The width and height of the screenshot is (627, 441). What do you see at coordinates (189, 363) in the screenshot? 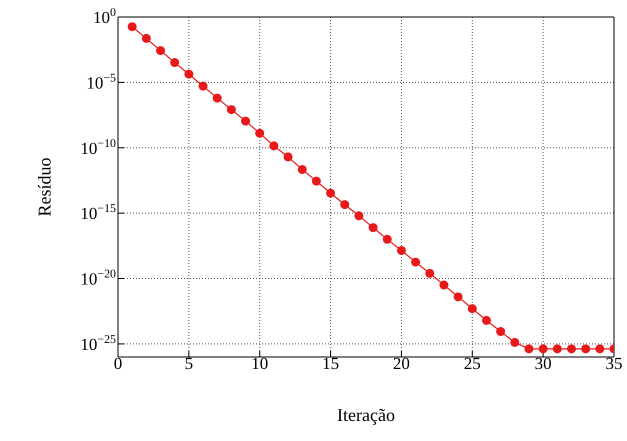
I see `x-tick-label: 5` at bounding box center [189, 363].